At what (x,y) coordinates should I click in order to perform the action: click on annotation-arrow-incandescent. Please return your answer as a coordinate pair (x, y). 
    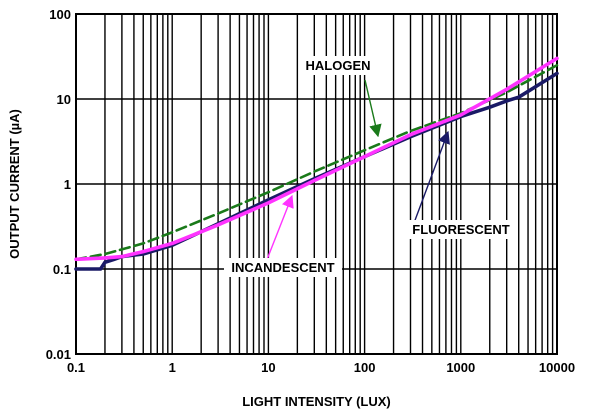
    Looking at the image, I should click on (279, 228).